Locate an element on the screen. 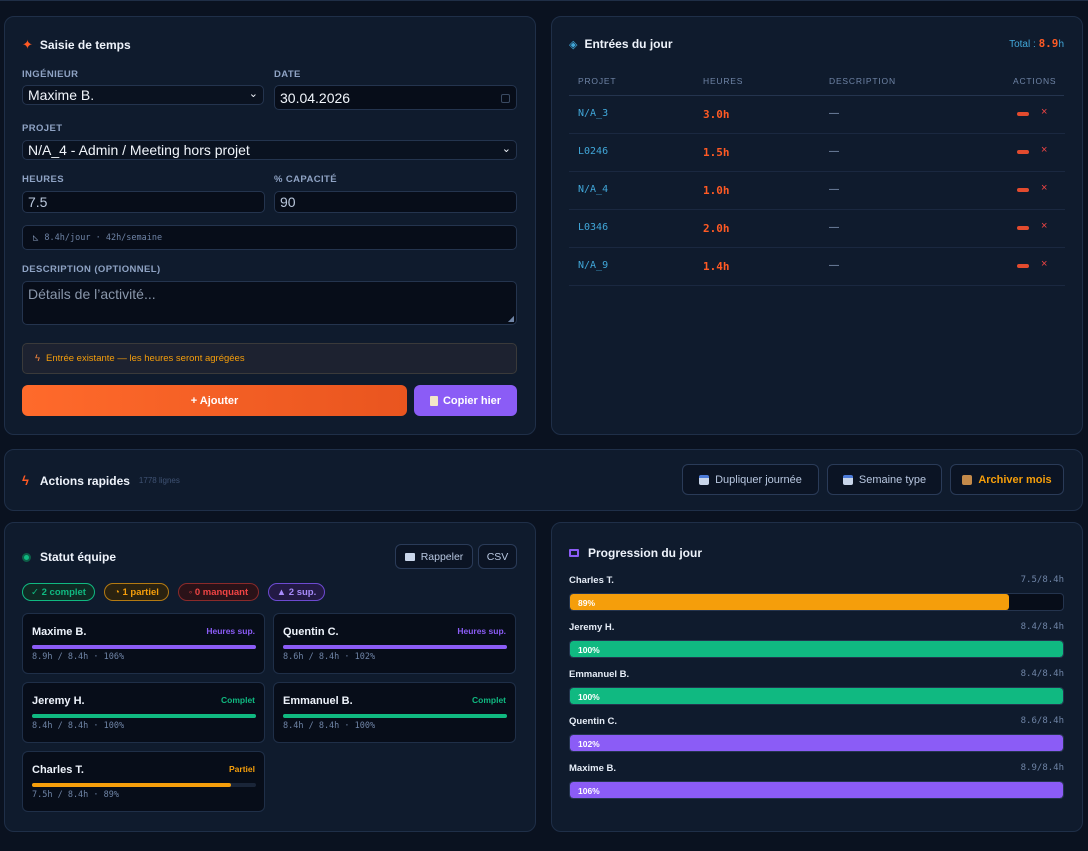 This screenshot has width=1088, height=851. entries-total: Total : 8.9h is located at coordinates (1036, 43).